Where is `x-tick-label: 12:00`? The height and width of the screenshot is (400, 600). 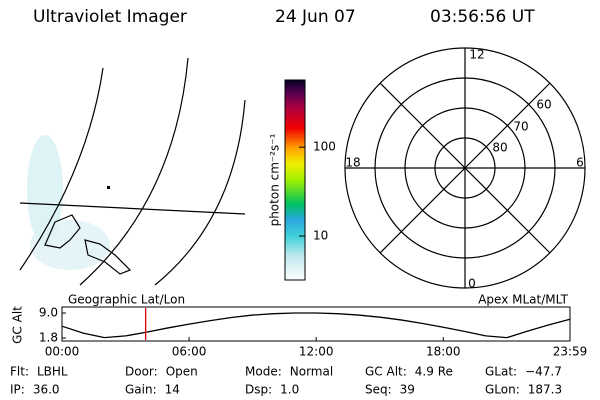 x-tick-label: 12:00 is located at coordinates (316, 352).